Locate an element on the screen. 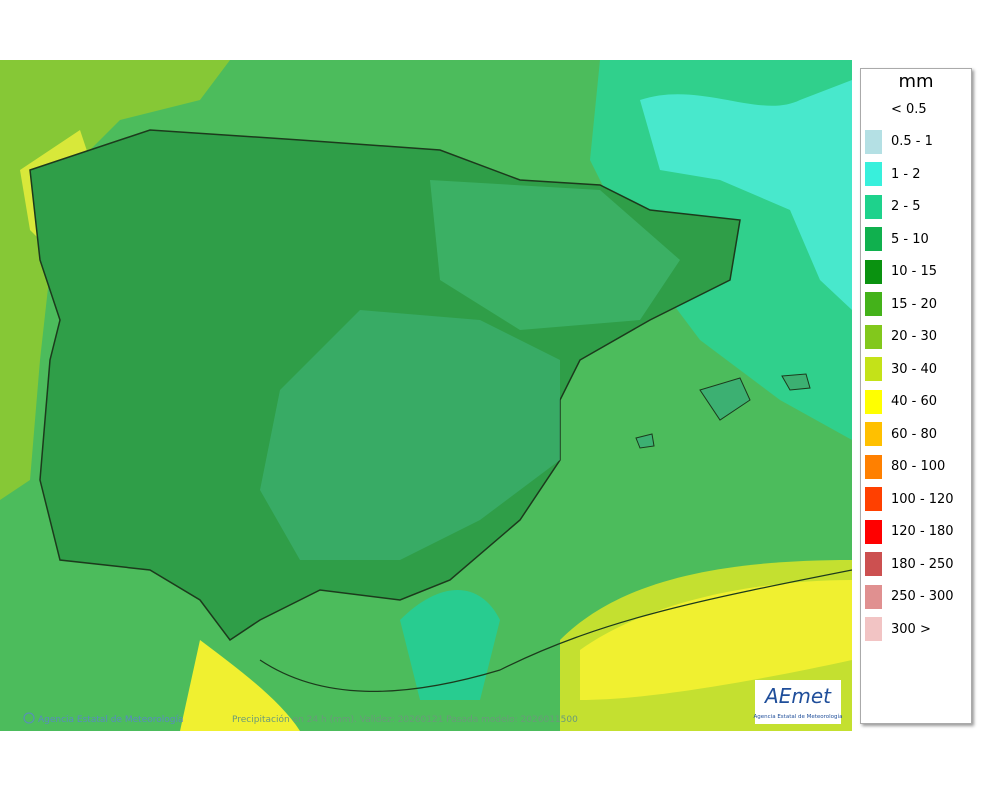 Image resolution: width=1000 pixels, height=790 pixels. legend-item: 120 - 180 is located at coordinates (909, 531).